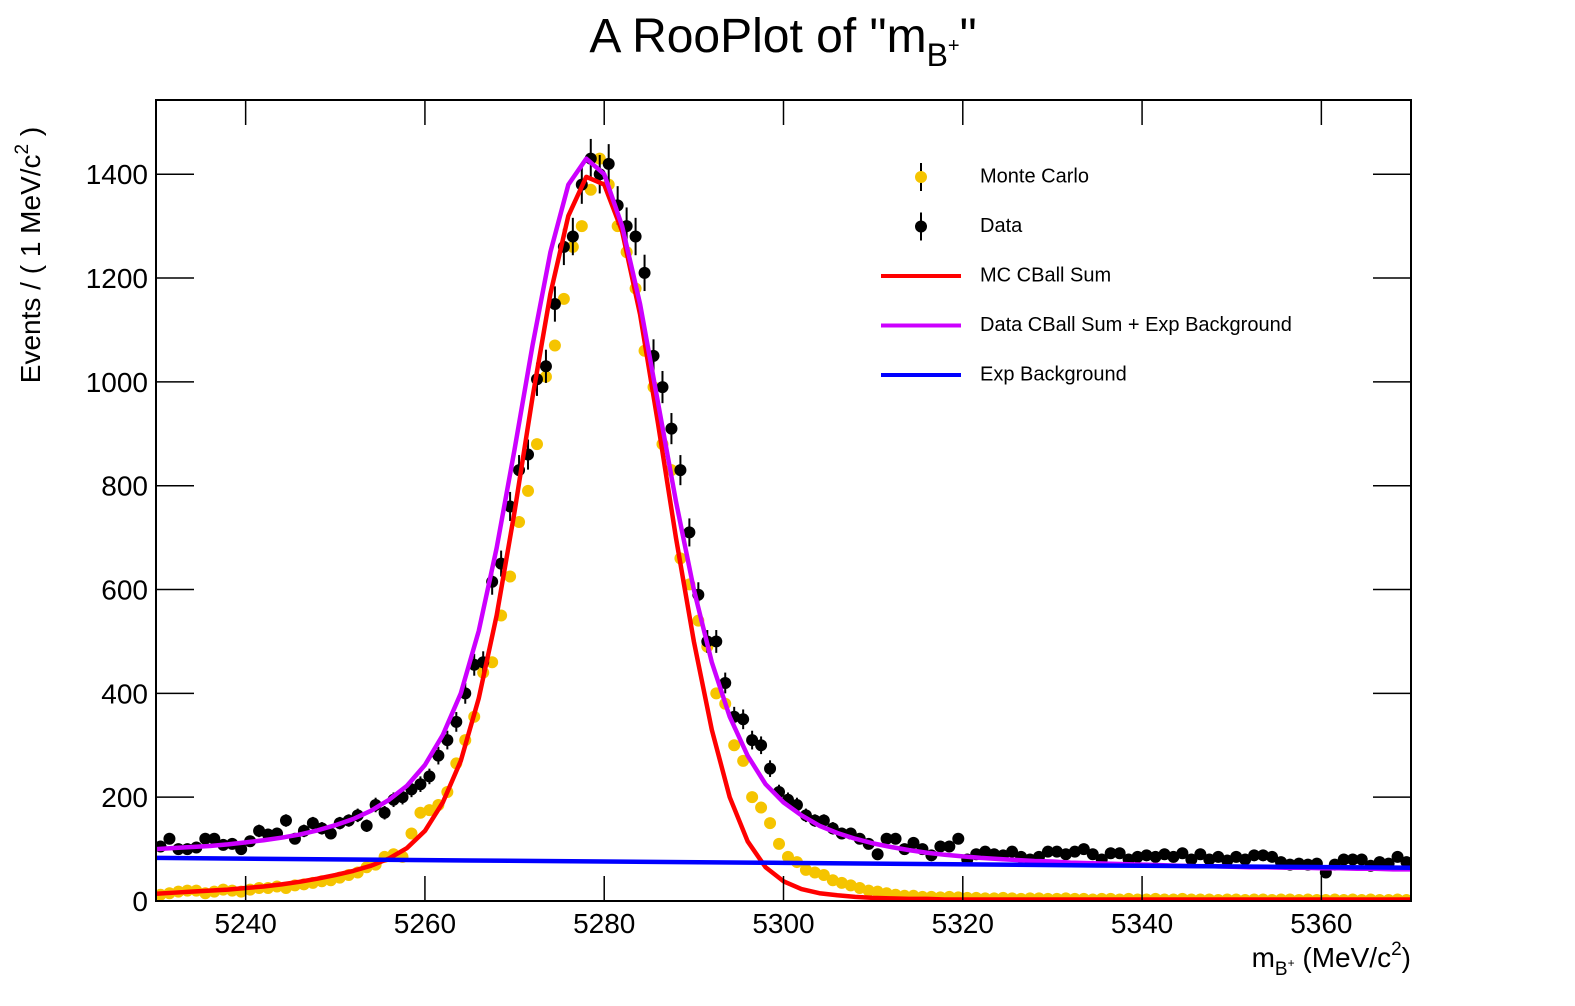  What do you see at coordinates (1321, 923) in the screenshot?
I see `x-tick-label: 5360` at bounding box center [1321, 923].